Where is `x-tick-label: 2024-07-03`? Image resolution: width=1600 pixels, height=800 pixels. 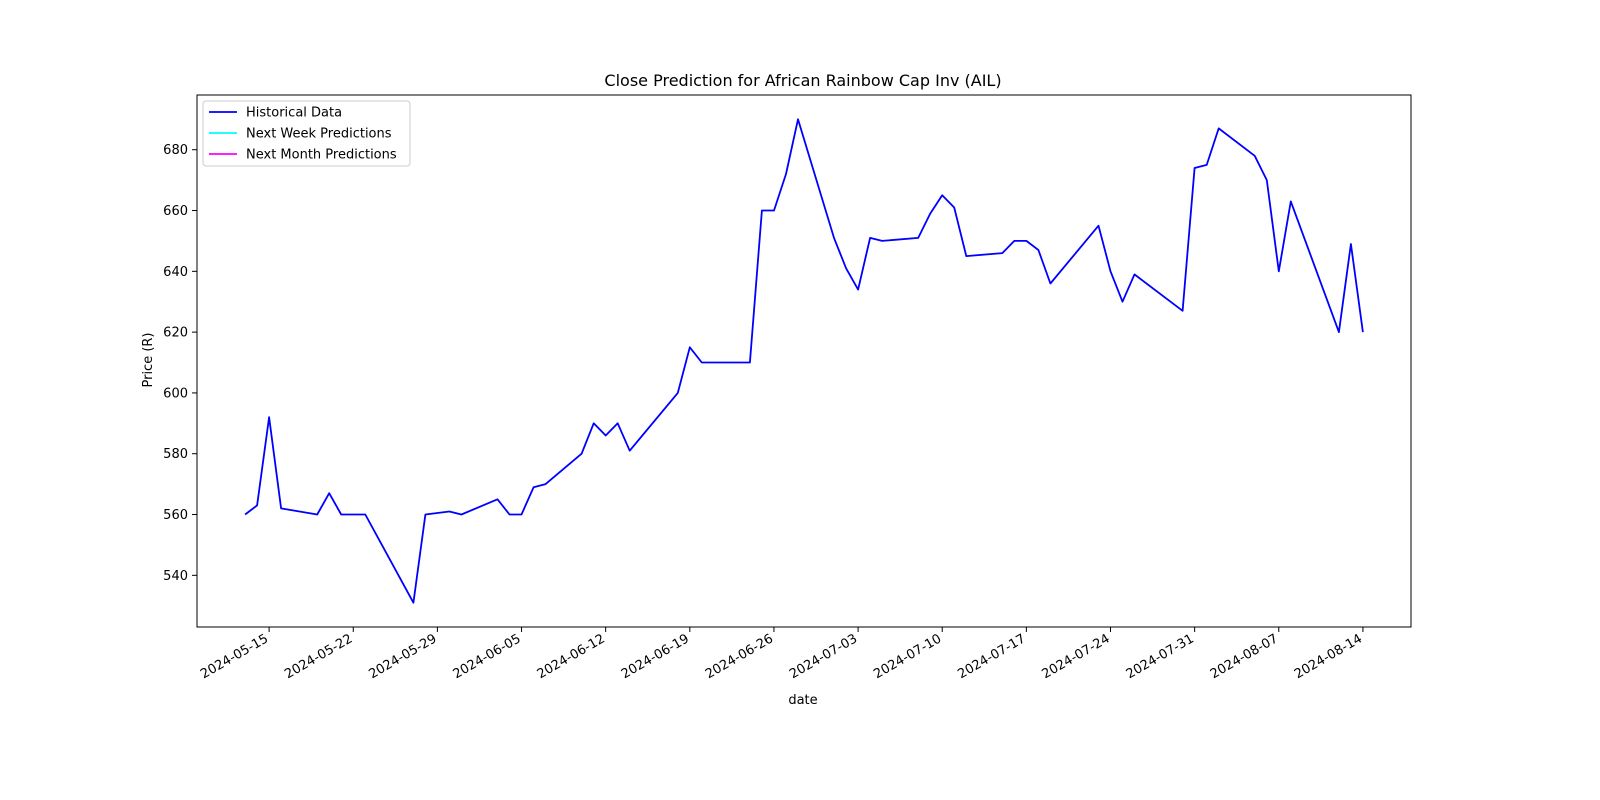 x-tick-label: 2024-07-03 is located at coordinates (823, 656).